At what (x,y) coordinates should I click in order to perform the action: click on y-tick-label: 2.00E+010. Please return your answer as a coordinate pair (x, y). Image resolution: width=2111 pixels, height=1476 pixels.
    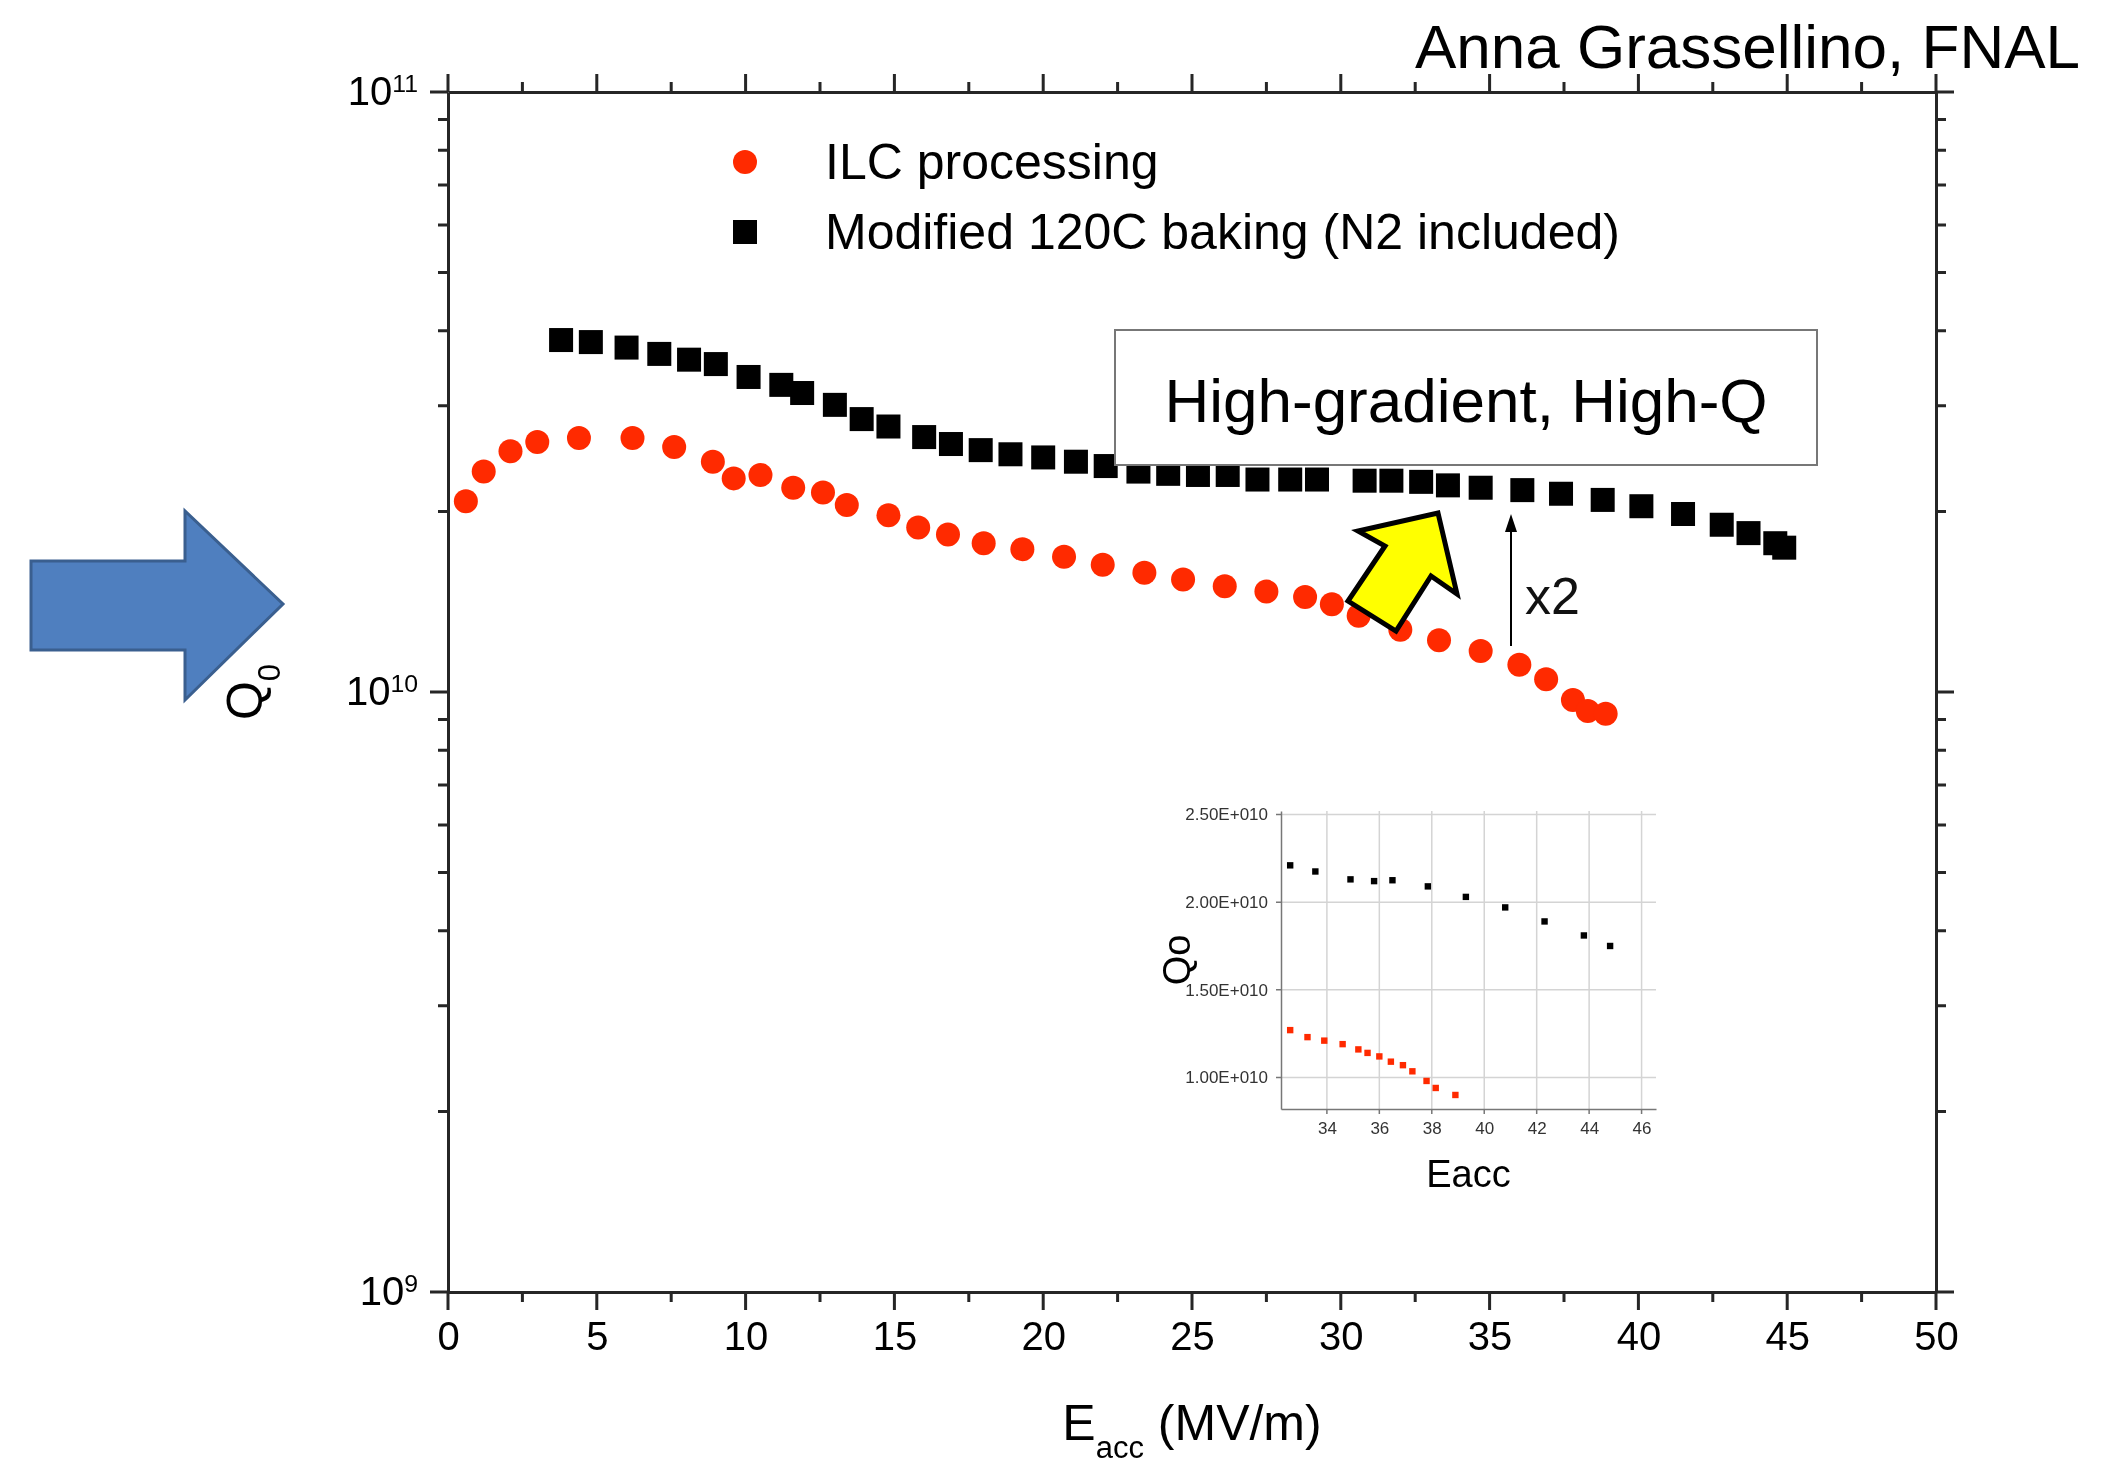
    Looking at the image, I should click on (1226, 903).